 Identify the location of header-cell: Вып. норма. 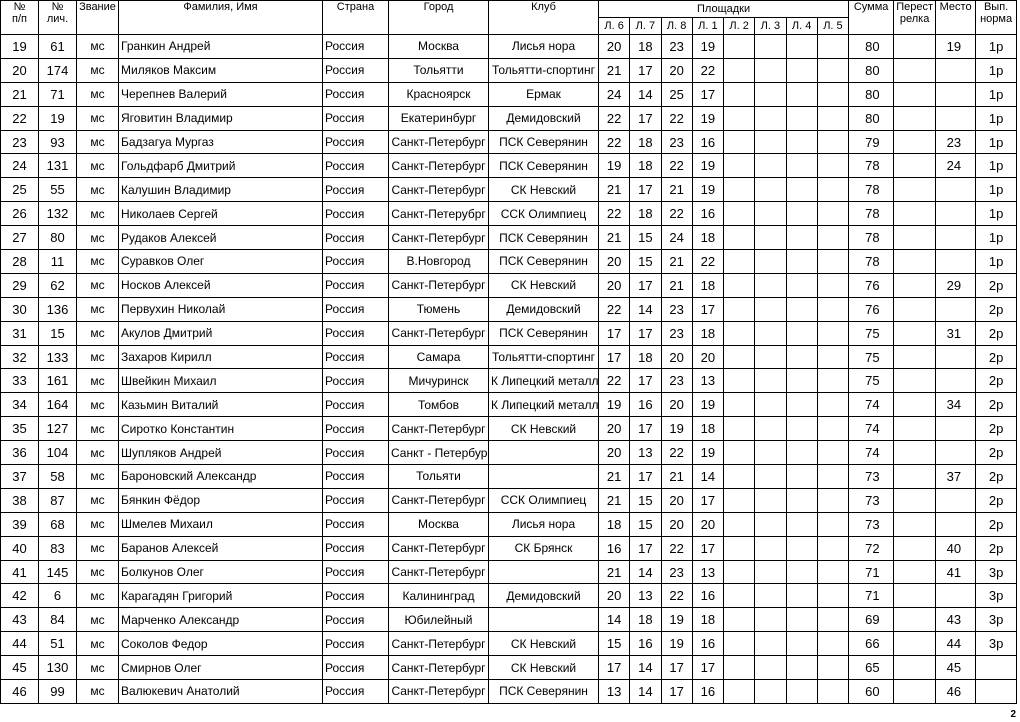
(996, 17).